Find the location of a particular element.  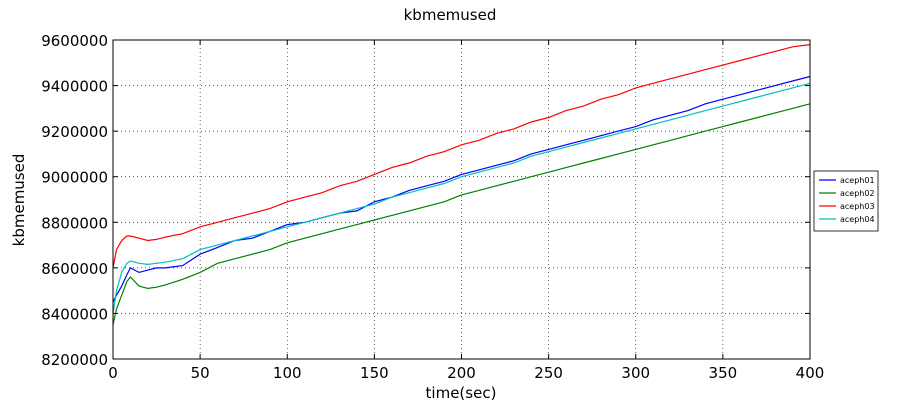

y-tick-label: 9200000 is located at coordinates (74, 132).